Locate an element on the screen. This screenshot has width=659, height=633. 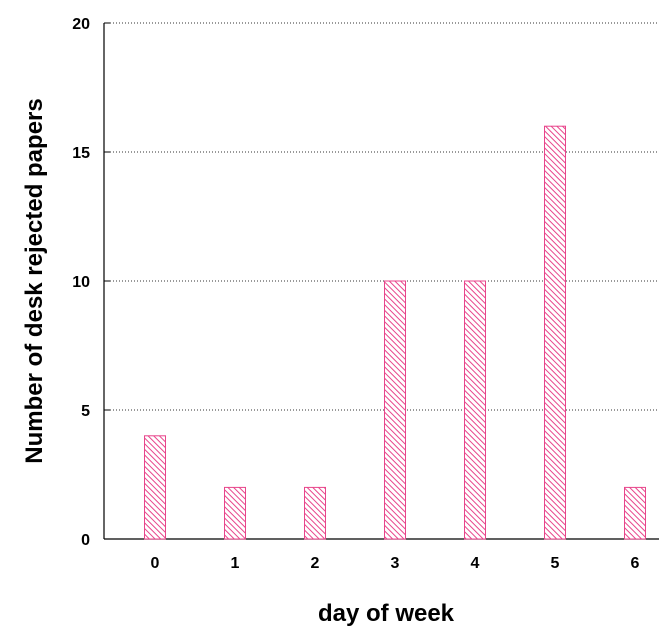
x-tick-label: 1 is located at coordinates (235, 563).